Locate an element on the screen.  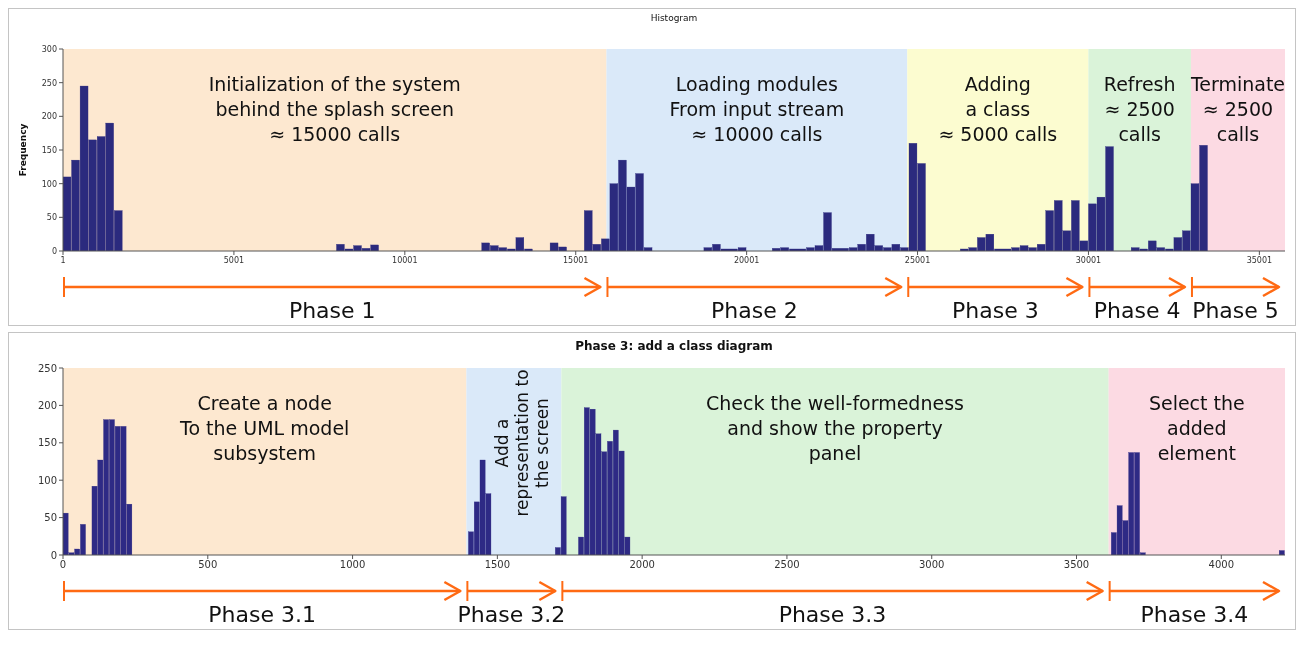
x-tick-label: 35001 is located at coordinates (1259, 260).